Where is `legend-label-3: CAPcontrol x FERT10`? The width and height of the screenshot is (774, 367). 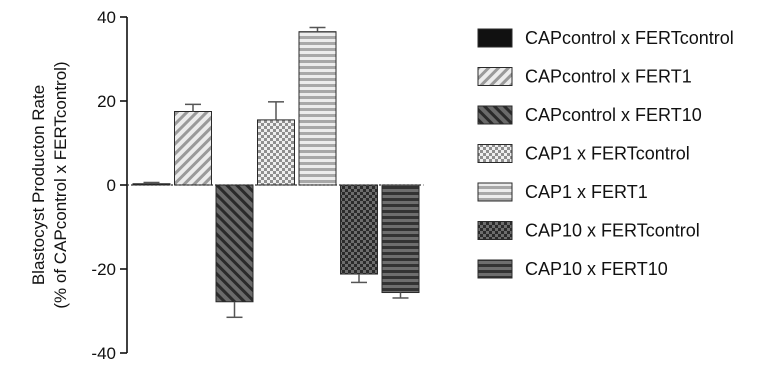 legend-label-3: CAPcontrol x FERT10 is located at coordinates (613, 115).